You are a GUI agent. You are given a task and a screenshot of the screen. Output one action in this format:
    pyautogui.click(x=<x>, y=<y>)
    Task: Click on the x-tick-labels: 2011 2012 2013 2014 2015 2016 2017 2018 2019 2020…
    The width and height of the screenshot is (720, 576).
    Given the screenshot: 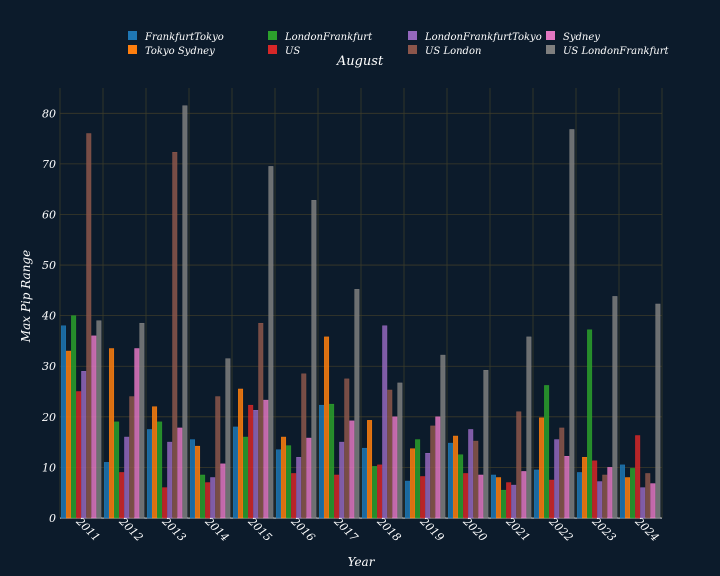 What is the action you would take?
    pyautogui.click(x=367, y=529)
    